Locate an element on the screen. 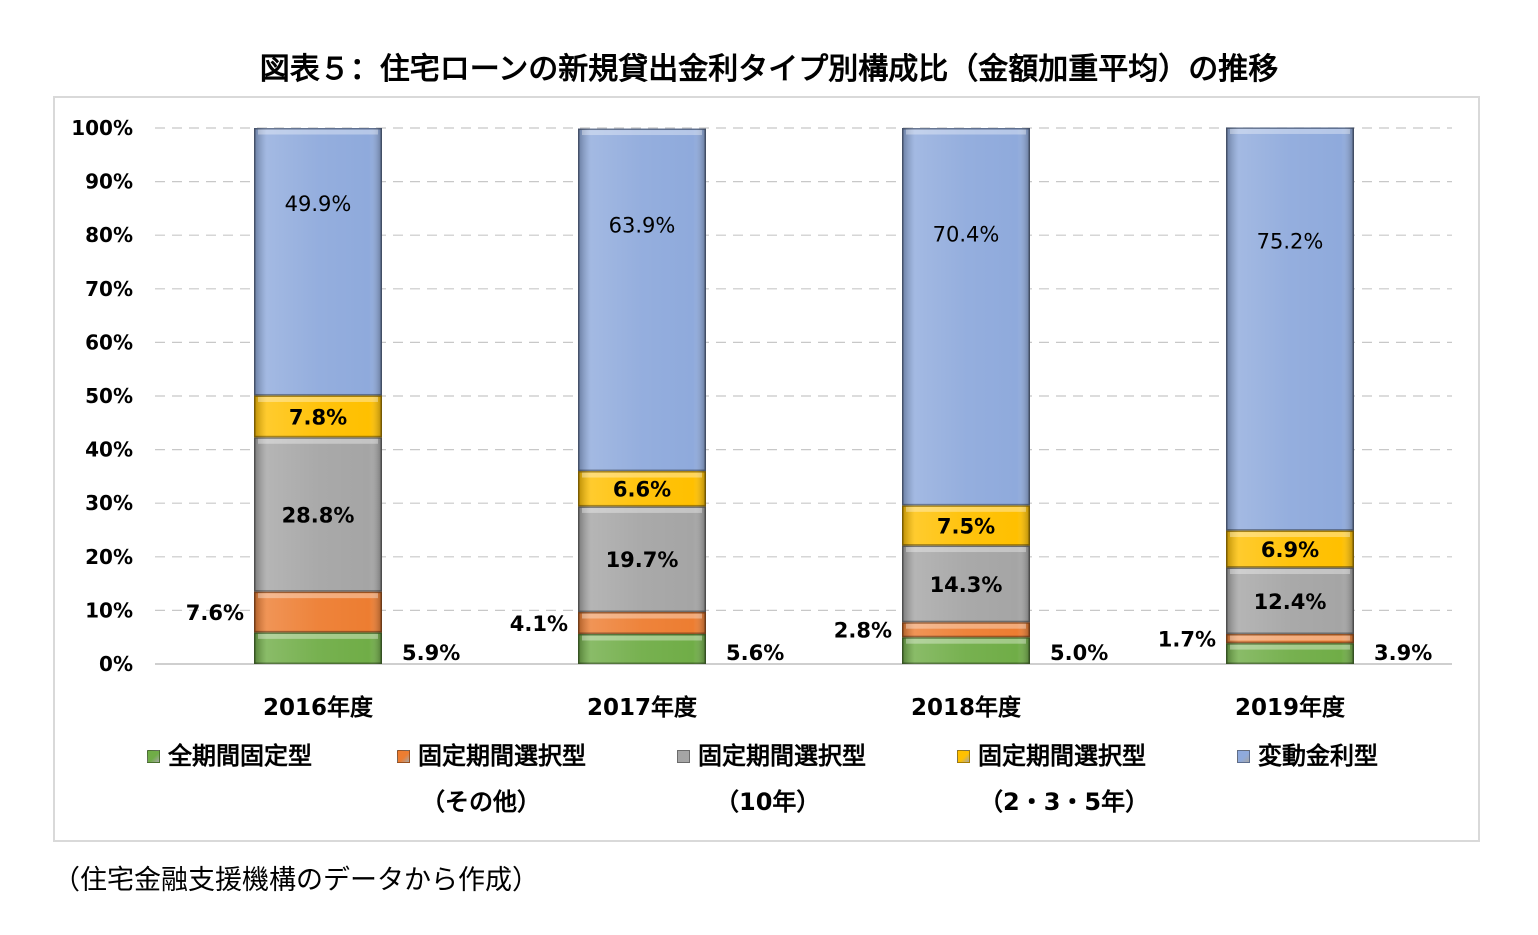 The image size is (1538, 935). data-label-short: 7.5% is located at coordinates (966, 526).